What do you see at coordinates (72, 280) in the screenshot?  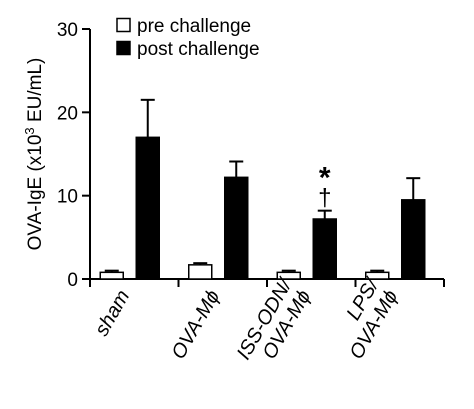 I see `y-tick-label: 0` at bounding box center [72, 280].